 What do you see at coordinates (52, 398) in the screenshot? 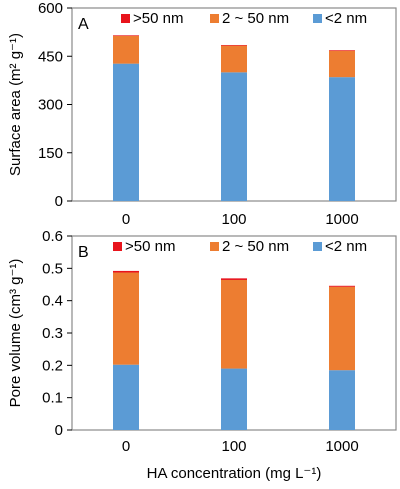
I see `y-tick-label: 0.1` at bounding box center [52, 398].